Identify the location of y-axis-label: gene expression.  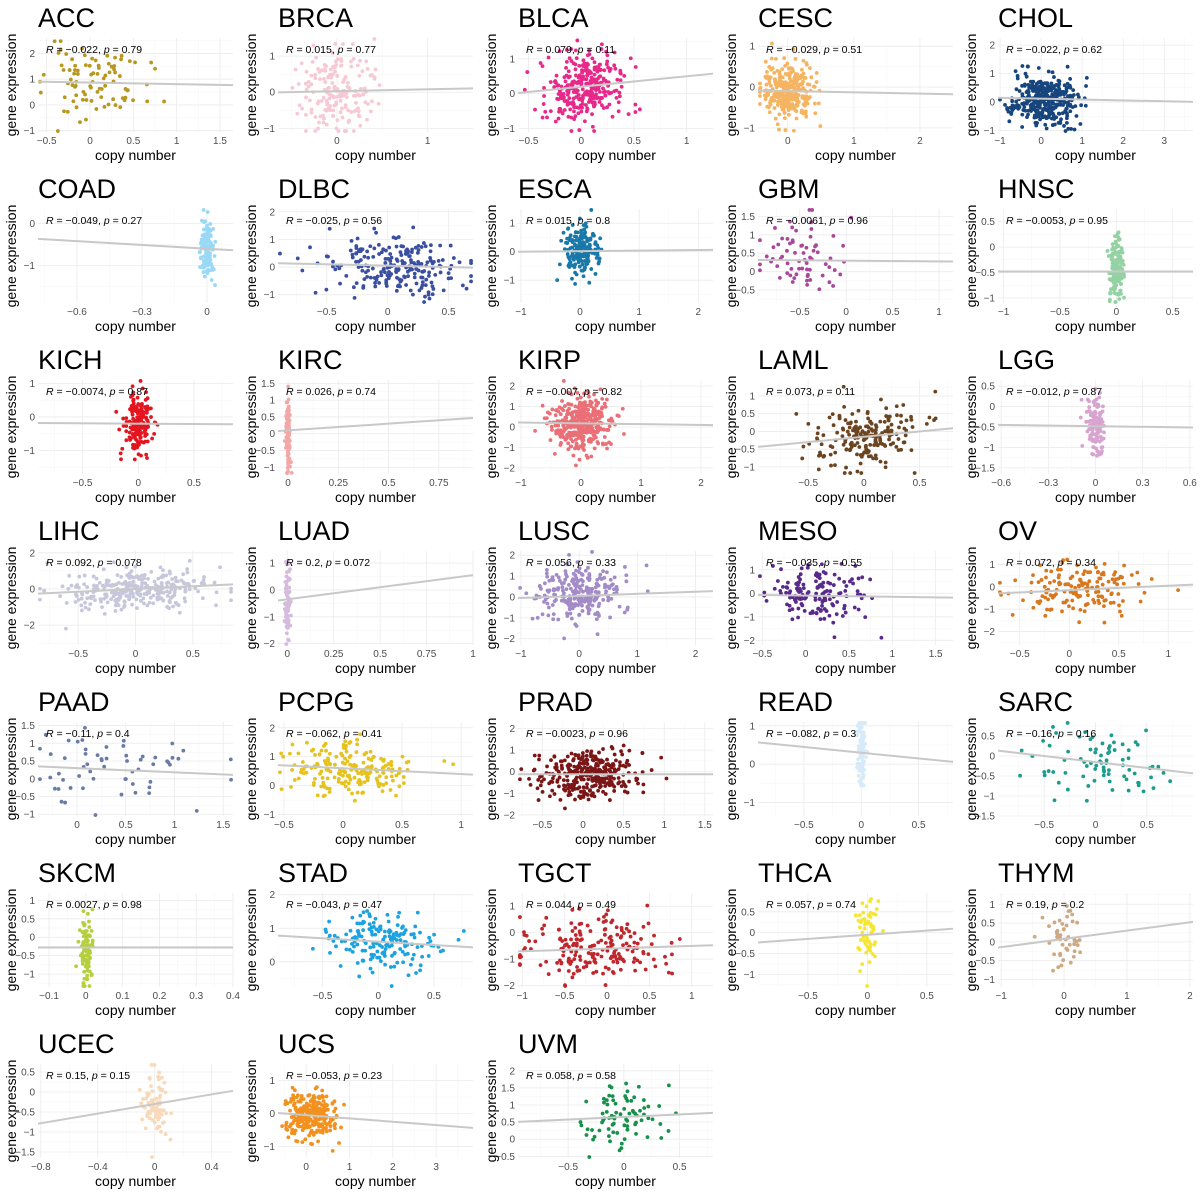
(491, 427).